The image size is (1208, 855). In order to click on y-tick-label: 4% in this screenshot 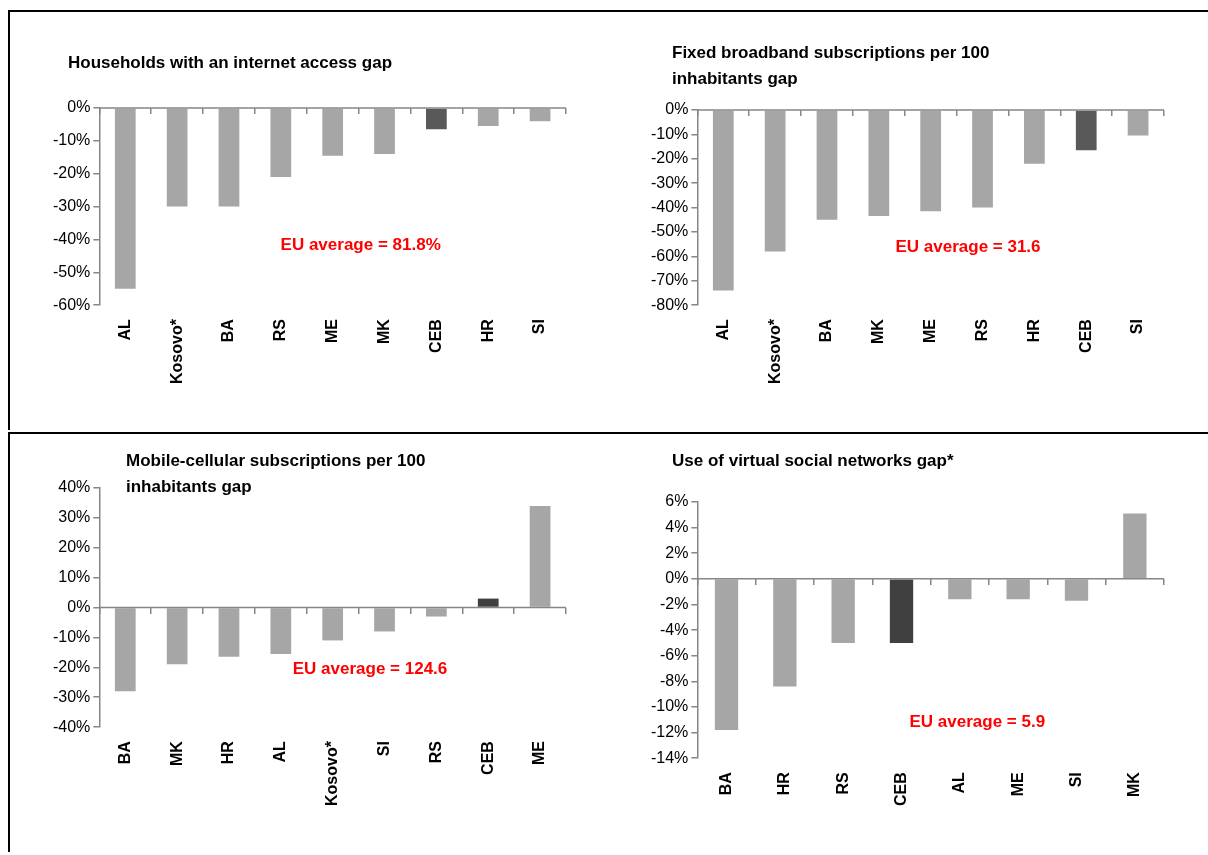, I will do `click(677, 527)`.